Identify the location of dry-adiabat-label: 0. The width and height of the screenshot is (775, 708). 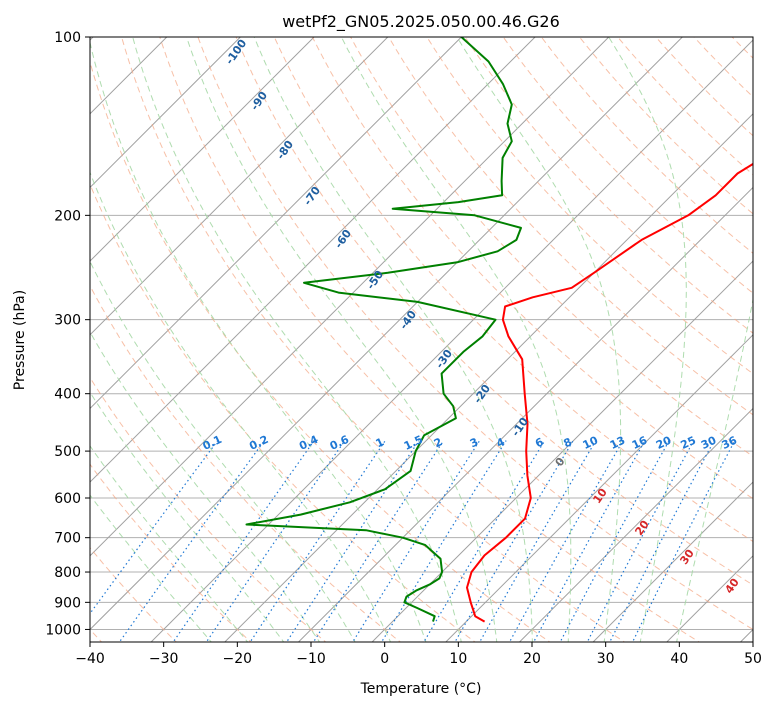
(560, 462).